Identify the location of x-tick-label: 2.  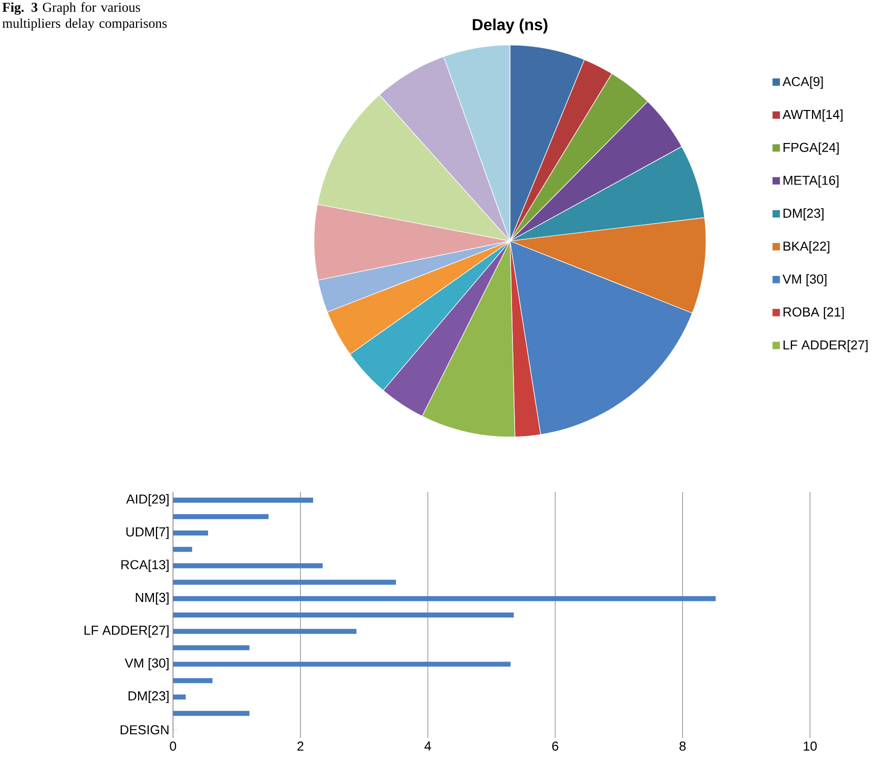
(300, 746).